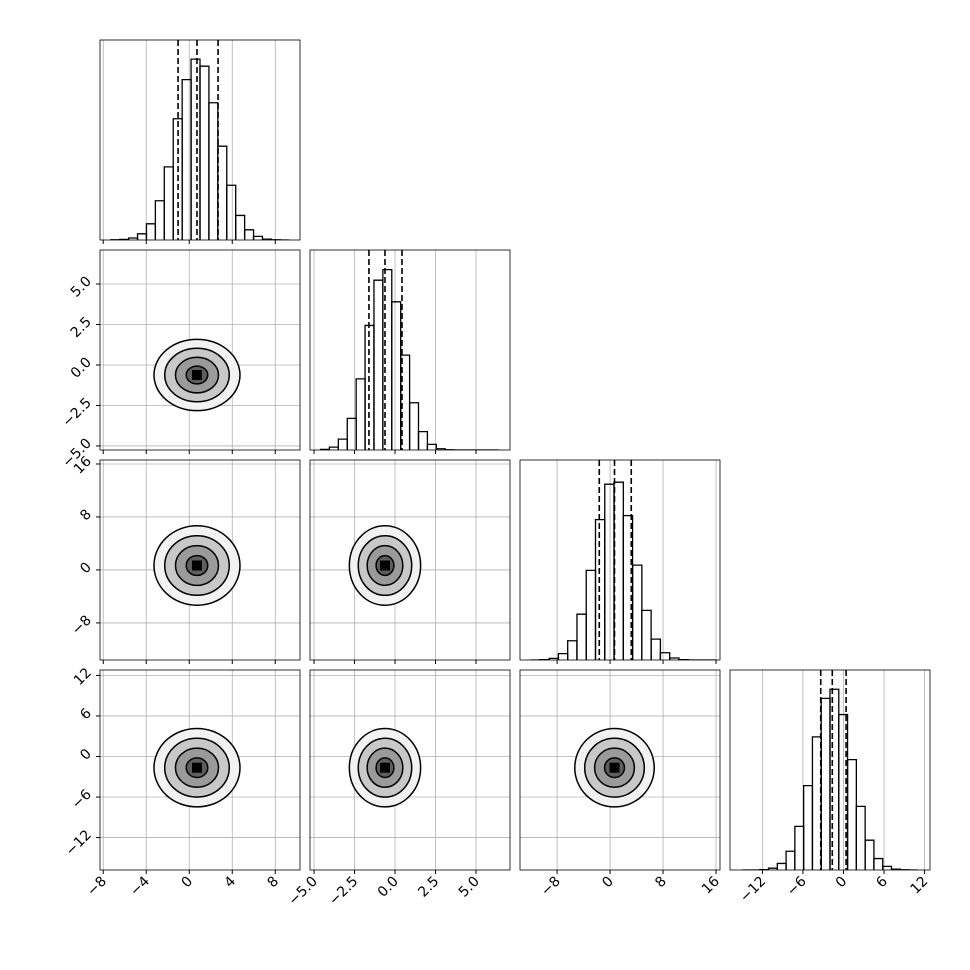 This screenshot has width=970, height=970. Describe the element at coordinates (86, 755) in the screenshot. I see `y-tick-label: 0` at that location.